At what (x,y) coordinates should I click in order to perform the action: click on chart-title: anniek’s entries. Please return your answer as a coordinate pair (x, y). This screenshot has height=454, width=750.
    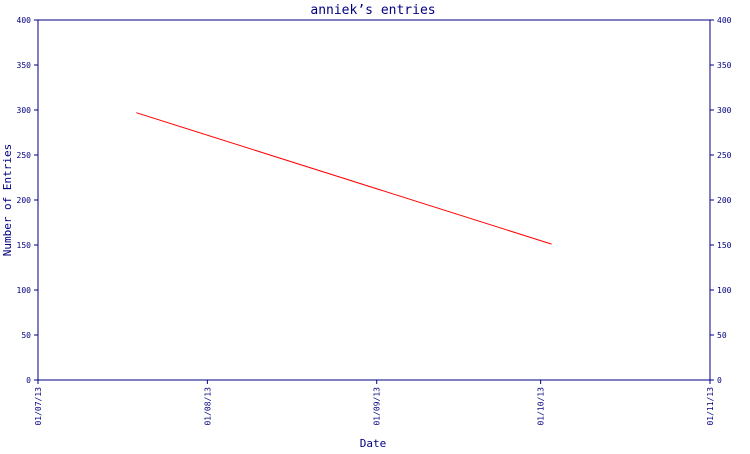
    Looking at the image, I should click on (372, 10).